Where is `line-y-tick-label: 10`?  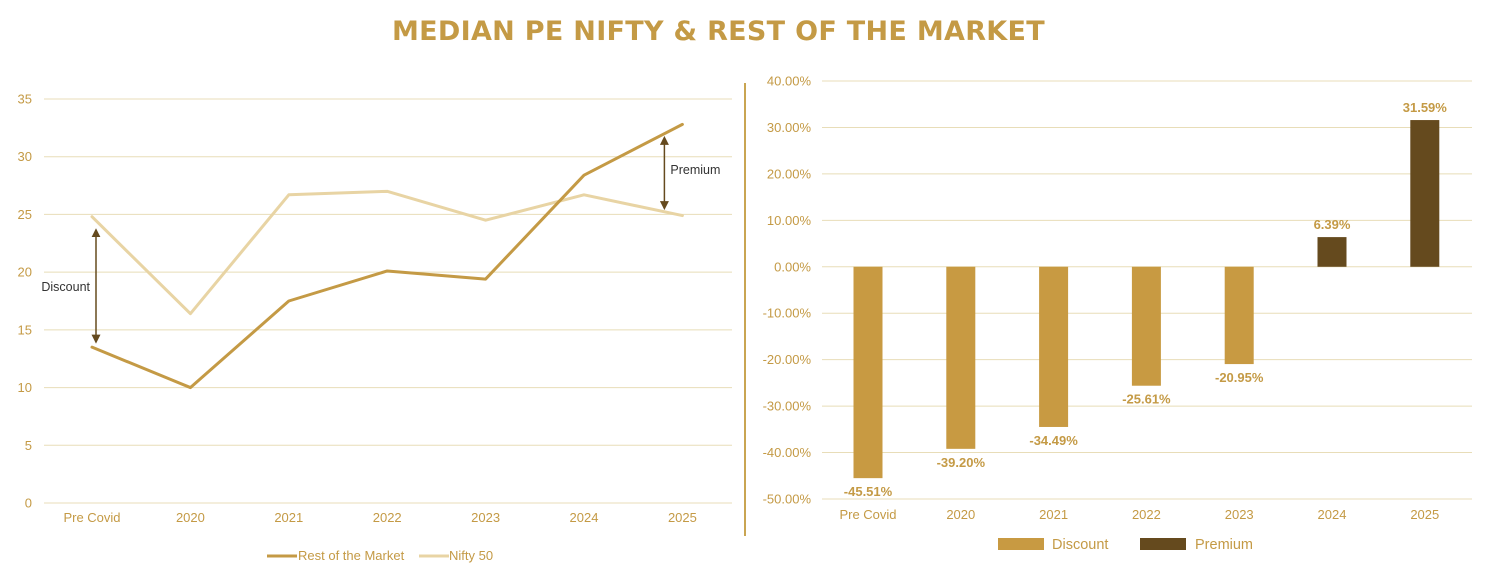
line-y-tick-label: 10 is located at coordinates (25, 387).